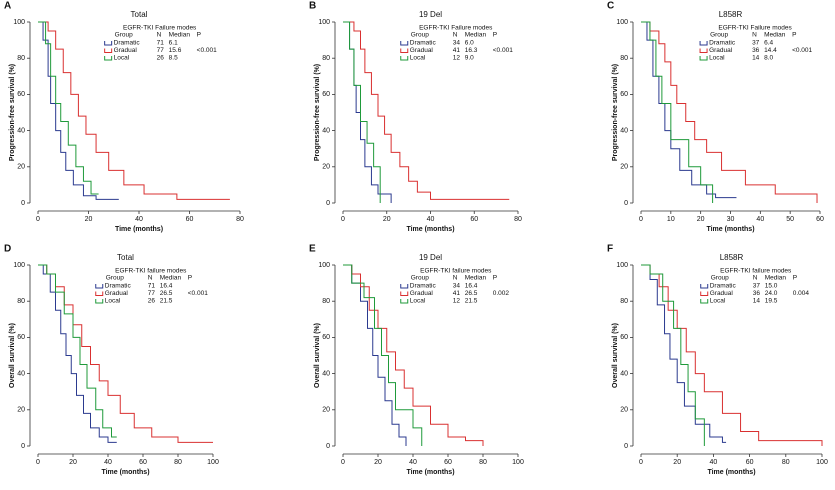  What do you see at coordinates (732, 257) in the screenshot?
I see `chart-title: L858R` at bounding box center [732, 257].